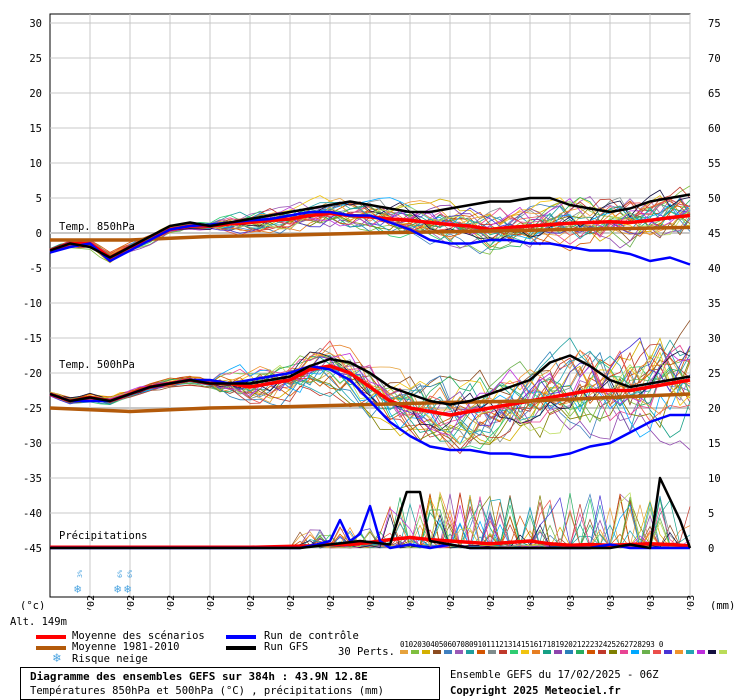  What do you see at coordinates (35, 164) in the screenshot?
I see `left-tick-label: 10` at bounding box center [35, 164].